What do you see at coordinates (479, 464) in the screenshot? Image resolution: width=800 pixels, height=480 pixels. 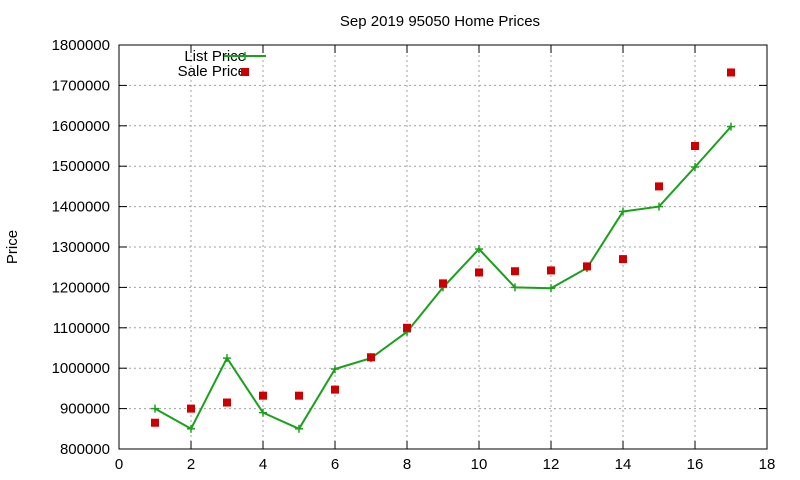 I see `x-tick-label: 10` at bounding box center [479, 464].